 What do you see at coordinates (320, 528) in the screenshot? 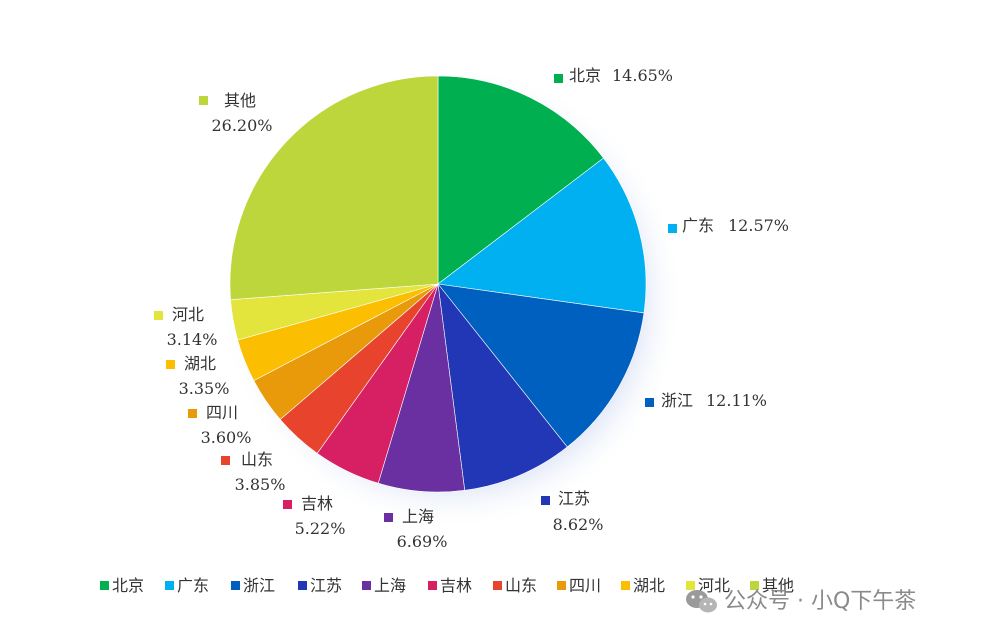
I see `slice-label-value-6: 5.22%` at bounding box center [320, 528].